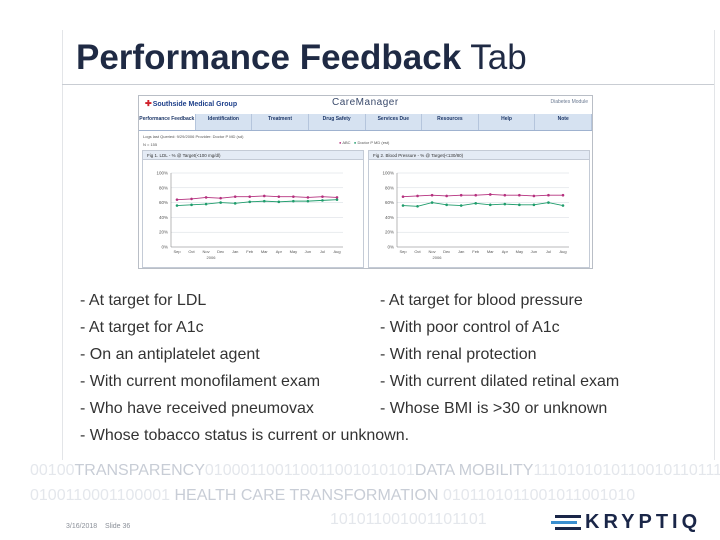 This screenshot has width=720, height=540. I want to click on tab-treatment: Treatment, so click(280, 122).